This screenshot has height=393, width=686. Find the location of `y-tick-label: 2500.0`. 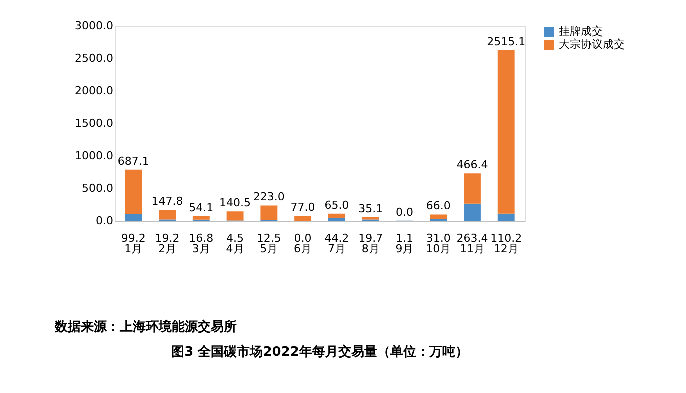

y-tick-label: 2500.0 is located at coordinates (94, 58).